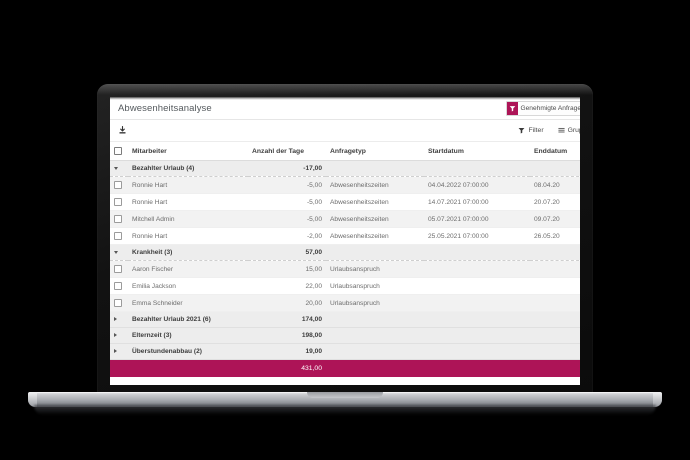 This screenshot has height=460, width=690. Describe the element at coordinates (119, 368) in the screenshot. I see `total-spacer-check` at that location.